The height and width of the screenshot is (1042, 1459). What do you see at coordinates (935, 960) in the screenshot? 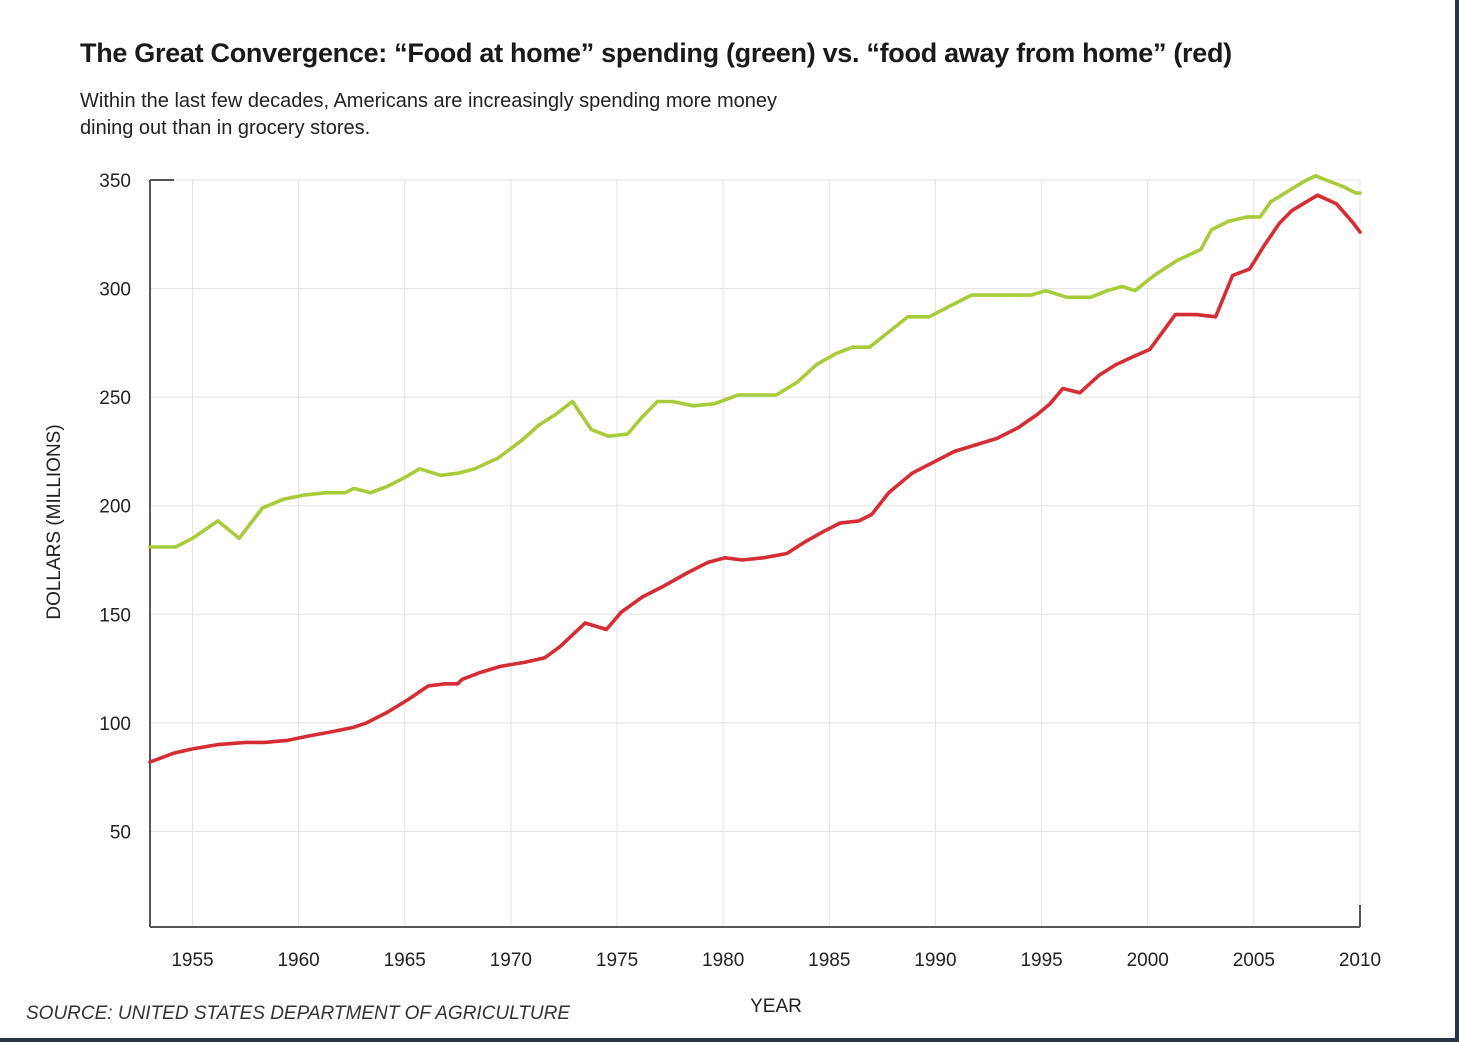
I see `x-tick-label: 1990` at bounding box center [935, 960].